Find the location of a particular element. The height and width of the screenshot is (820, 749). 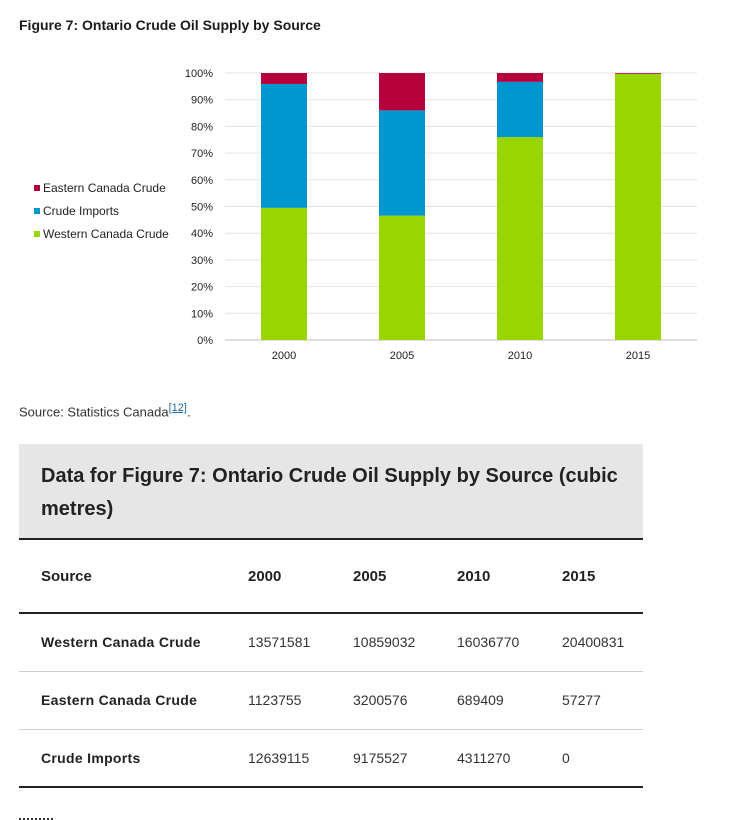

table-cell: 4311270 is located at coordinates (484, 757).